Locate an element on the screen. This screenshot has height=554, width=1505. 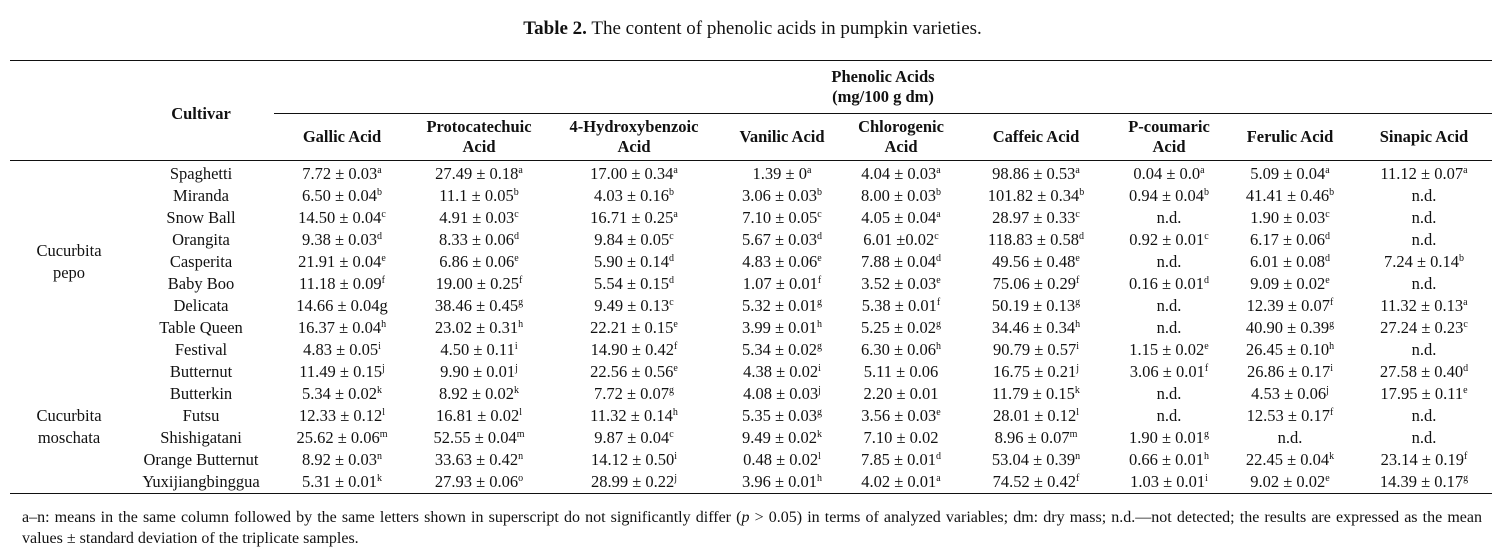
cell-value: 11.32 ± 0.14 is located at coordinates (631, 415).